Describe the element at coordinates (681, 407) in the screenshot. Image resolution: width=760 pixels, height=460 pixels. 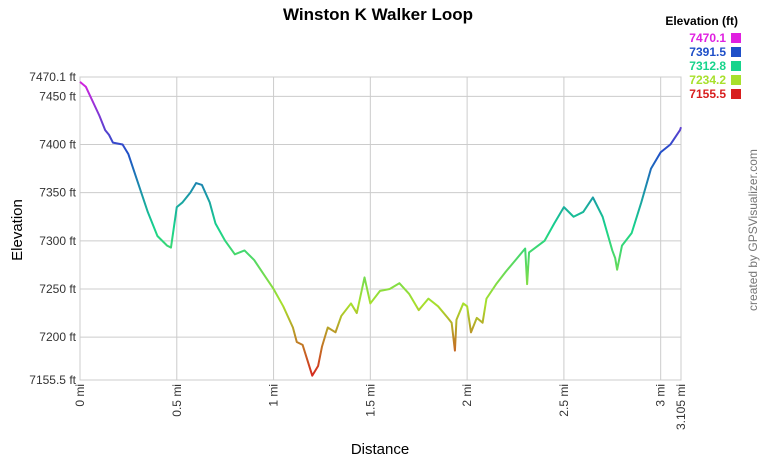
I see `x-tick-label: 3.105 mi` at that location.